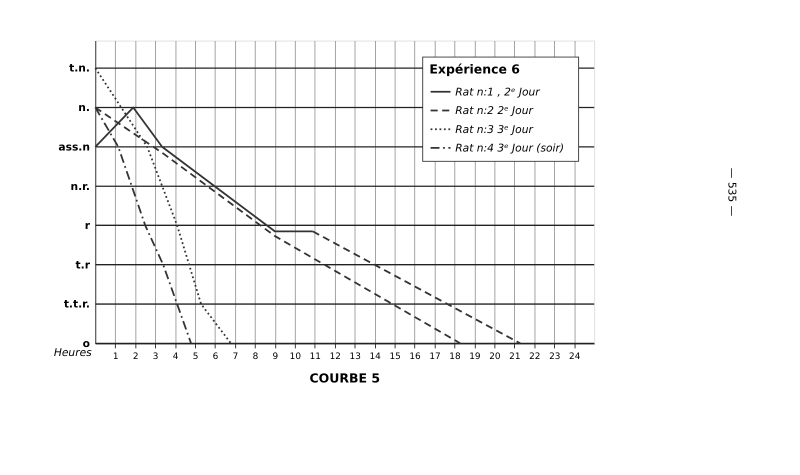 The height and width of the screenshot is (475, 800). What do you see at coordinates (155, 357) in the screenshot?
I see `x-tick-label: 3` at bounding box center [155, 357].